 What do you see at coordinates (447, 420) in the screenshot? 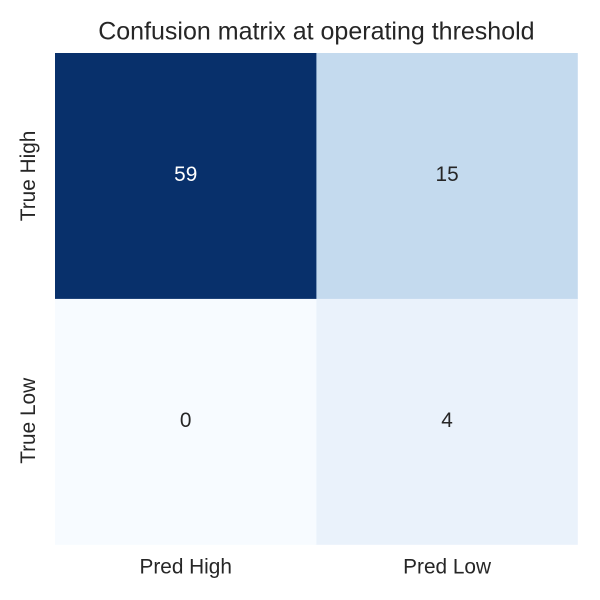
I see `svg-text: 4` at bounding box center [447, 420].